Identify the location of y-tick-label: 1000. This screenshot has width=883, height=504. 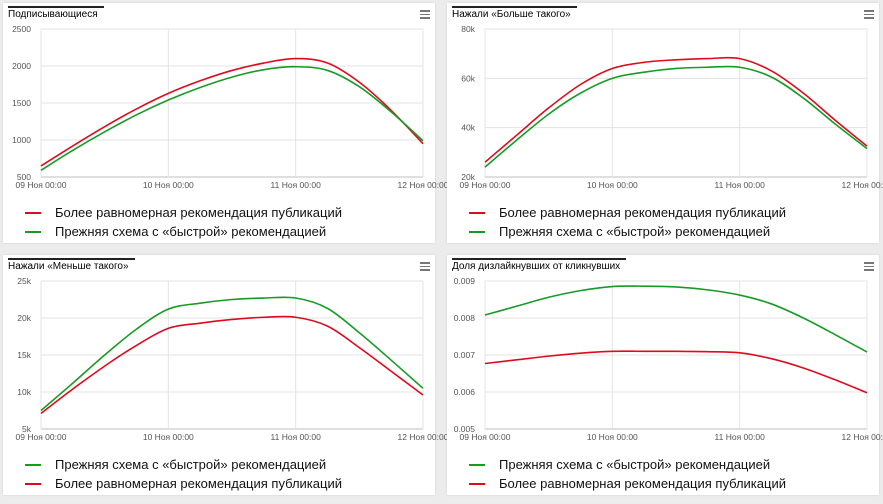
(21, 140).